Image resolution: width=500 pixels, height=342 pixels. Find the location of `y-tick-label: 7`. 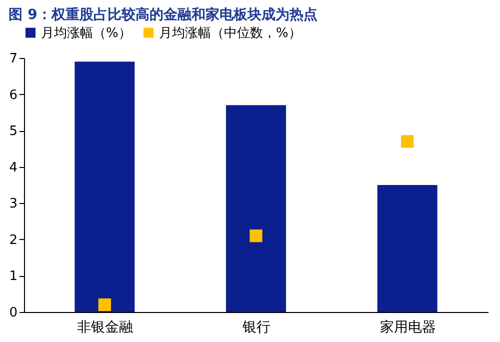

y-tick-label: 7 is located at coordinates (13, 59).